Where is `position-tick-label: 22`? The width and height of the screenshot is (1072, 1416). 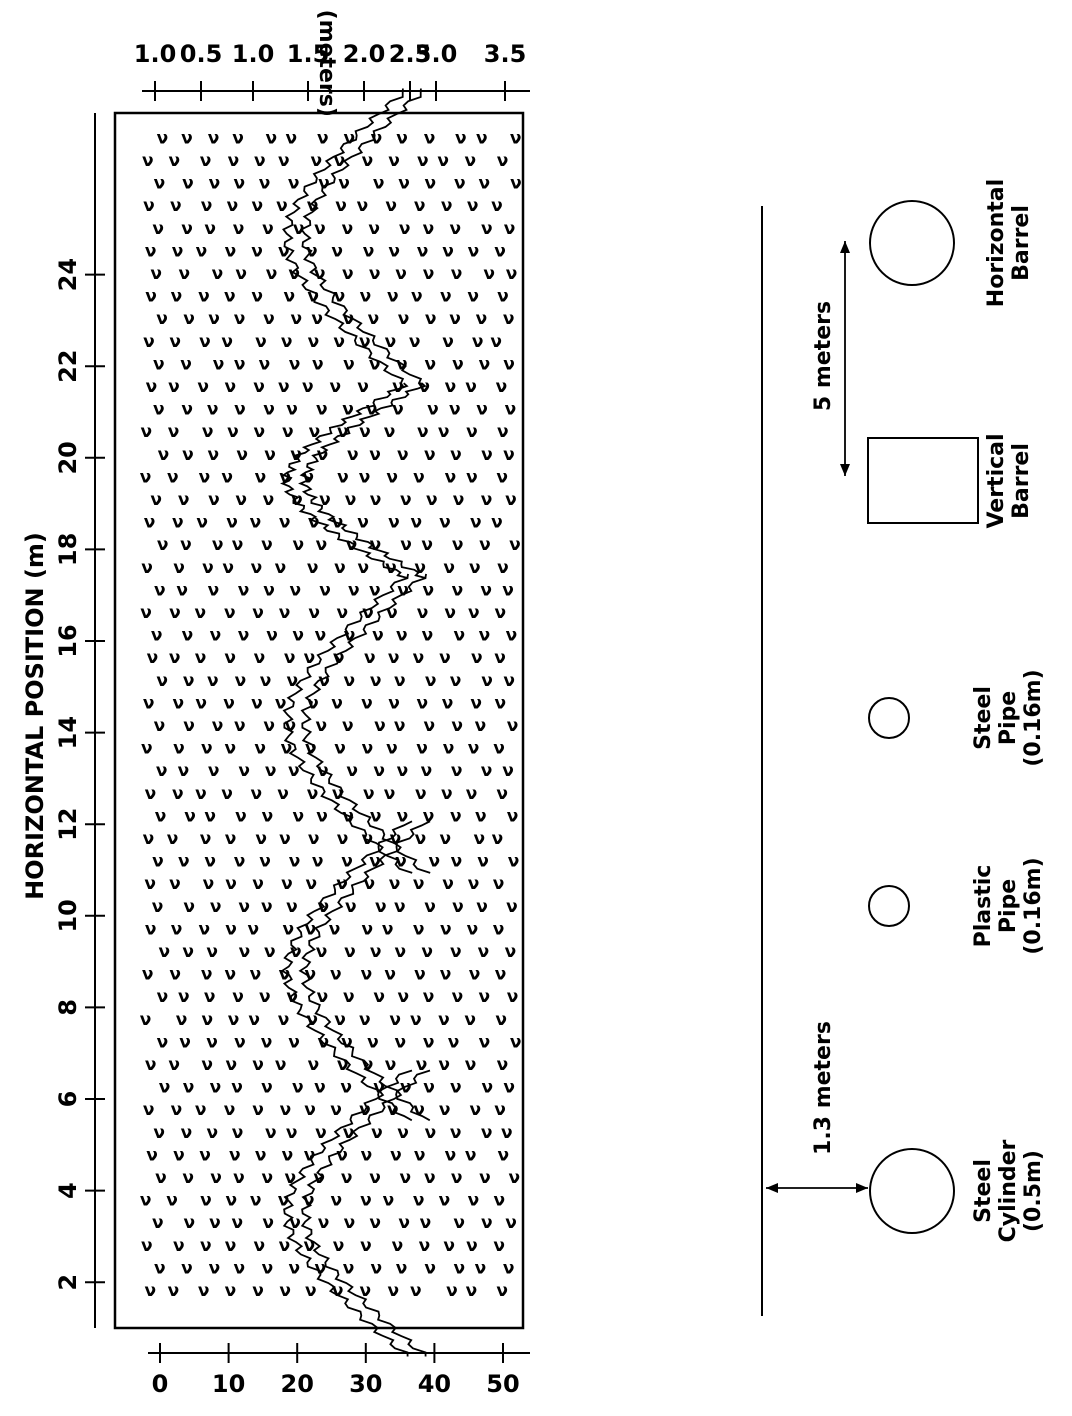
position-tick-label: 22 is located at coordinates (68, 365).